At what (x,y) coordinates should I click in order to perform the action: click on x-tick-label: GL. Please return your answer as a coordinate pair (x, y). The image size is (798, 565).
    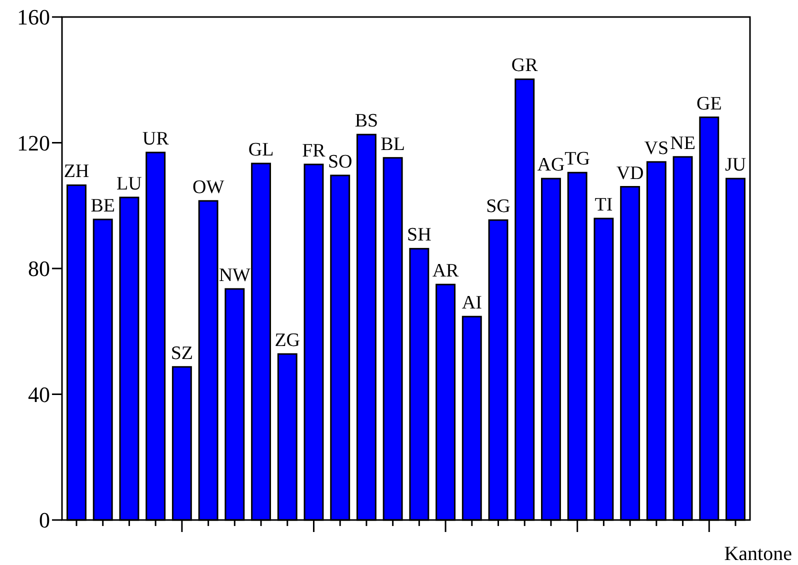
    Looking at the image, I should click on (261, 150).